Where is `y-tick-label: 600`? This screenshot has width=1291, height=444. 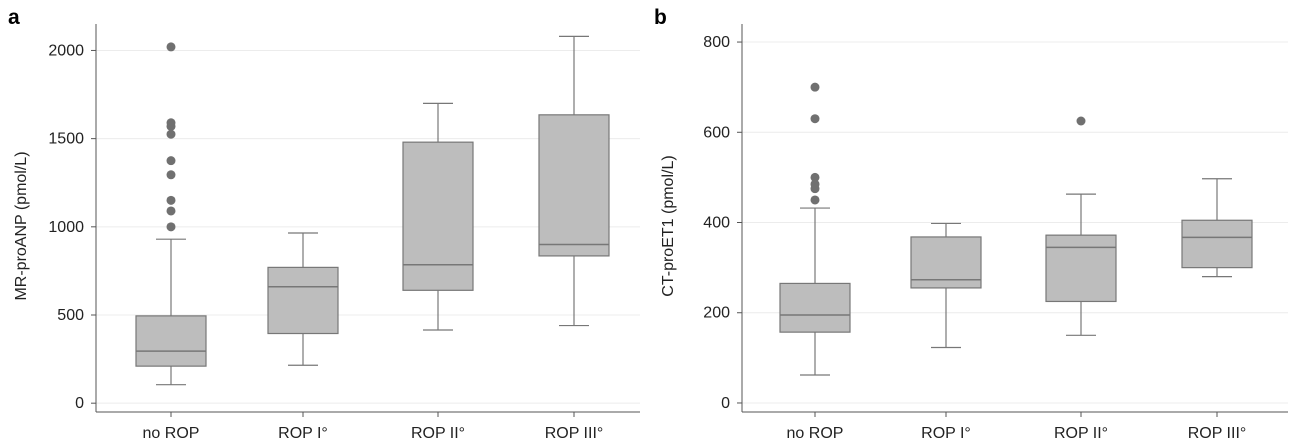
y-tick-label: 600 is located at coordinates (716, 132).